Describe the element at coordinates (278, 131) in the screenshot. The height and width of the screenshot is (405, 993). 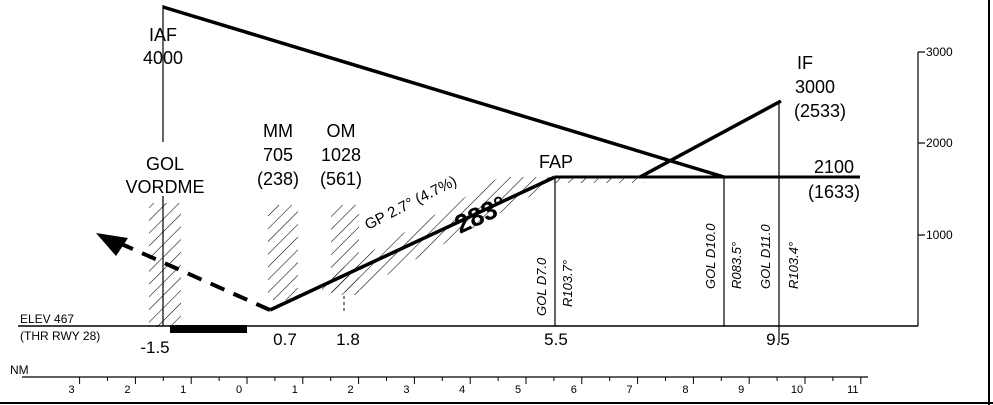
I see `mm-label: MM` at that location.